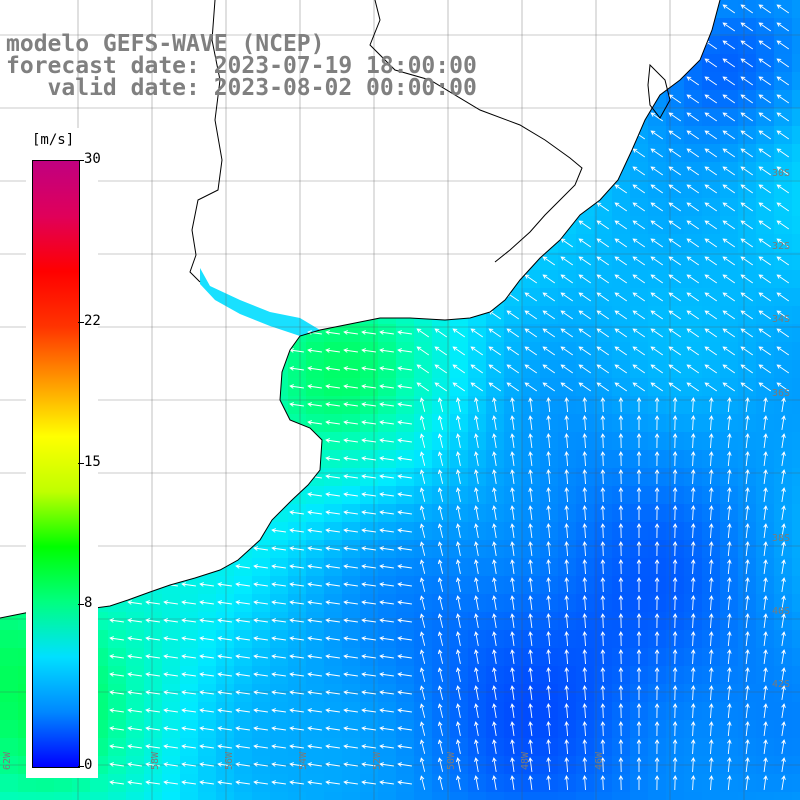 Image resolution: width=800 pixels, height=800 pixels. I want to click on border-line-uruguay, so click(206, 141).